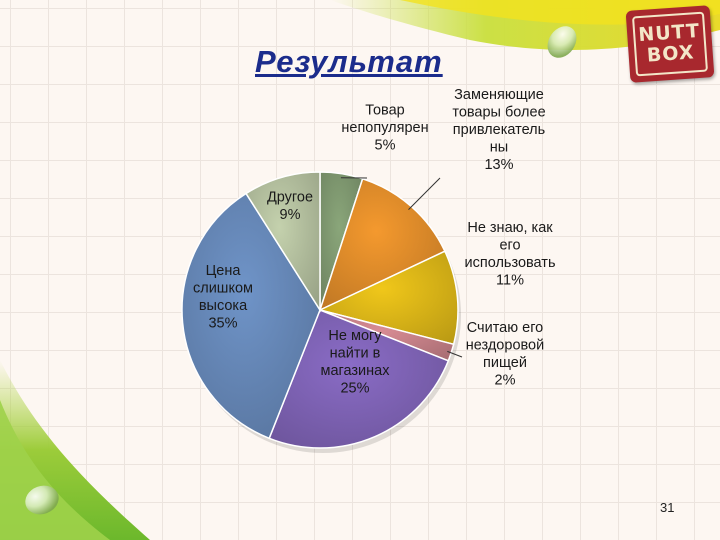 Image resolution: width=720 pixels, height=540 pixels. Describe the element at coordinates (562, 42) in the screenshot. I see `water-drop-top` at that location.